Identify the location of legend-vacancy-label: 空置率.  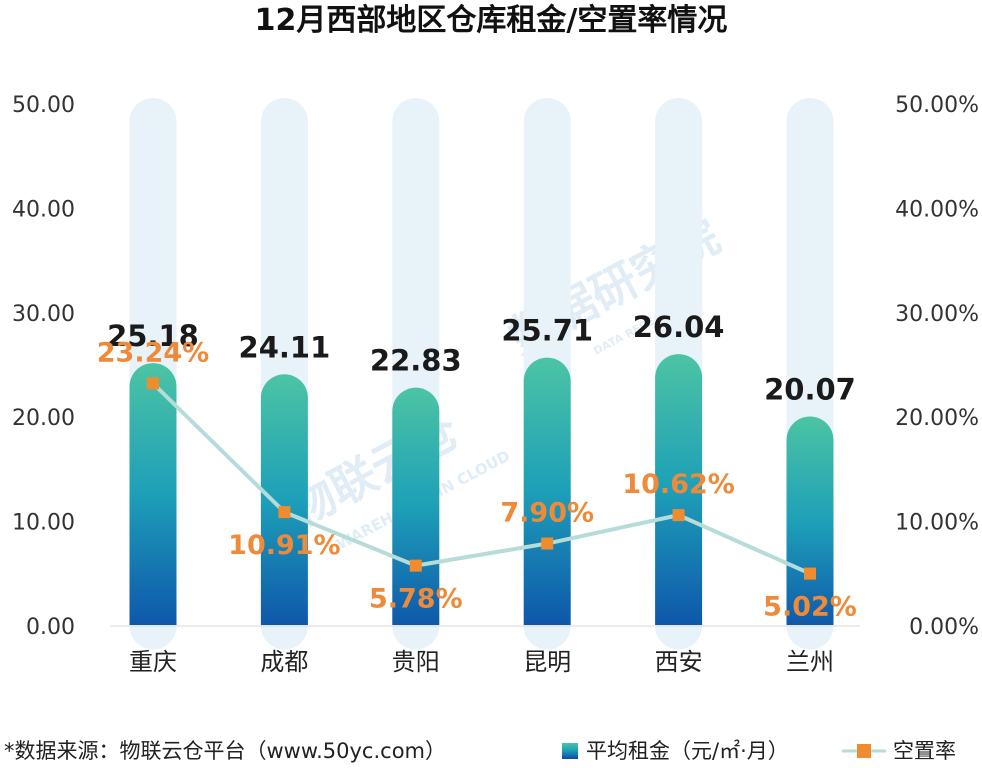
(924, 751).